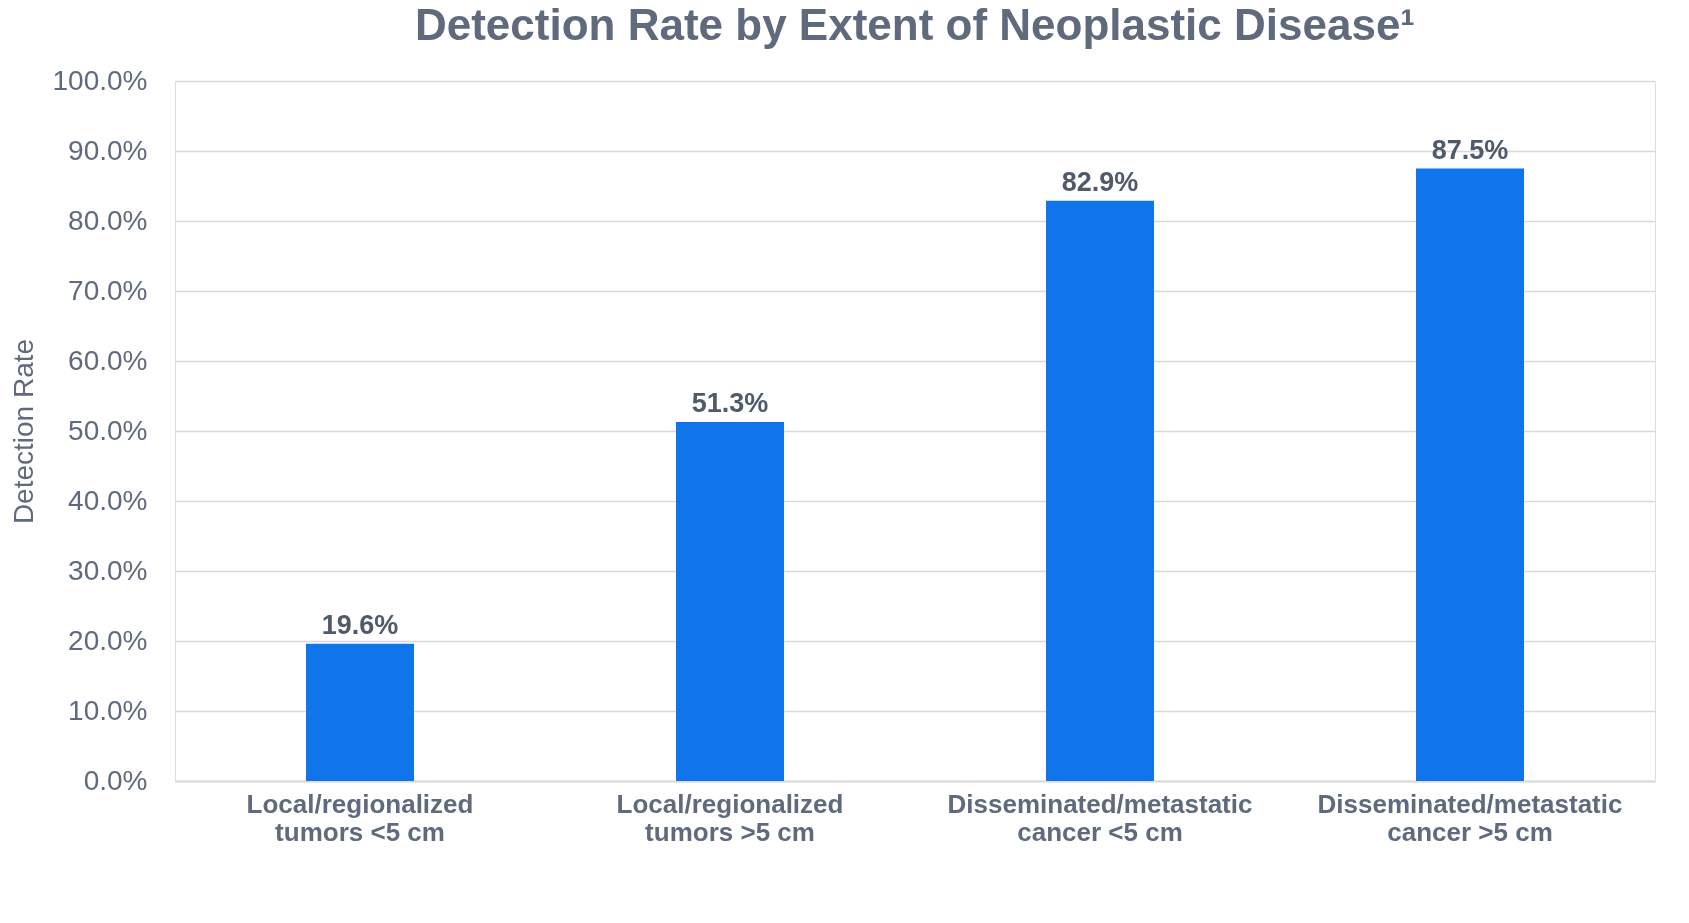  I want to click on data-label: 51.3%, so click(730, 402).